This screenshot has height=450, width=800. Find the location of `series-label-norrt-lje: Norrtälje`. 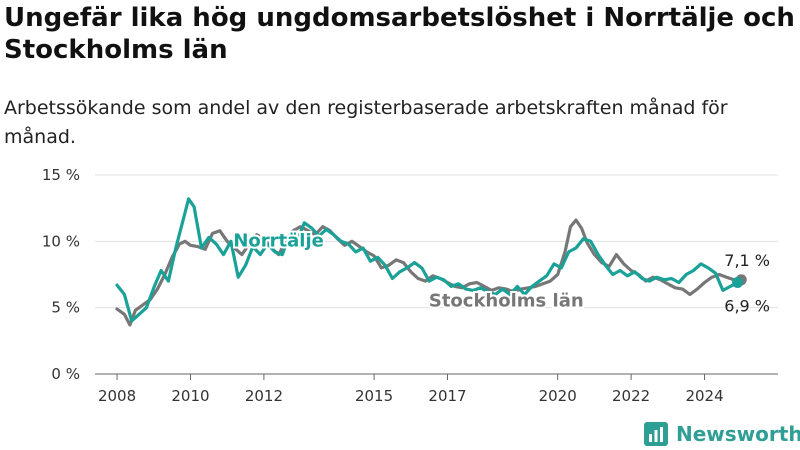

series-label-norrt-lje: Norrtälje is located at coordinates (278, 241).